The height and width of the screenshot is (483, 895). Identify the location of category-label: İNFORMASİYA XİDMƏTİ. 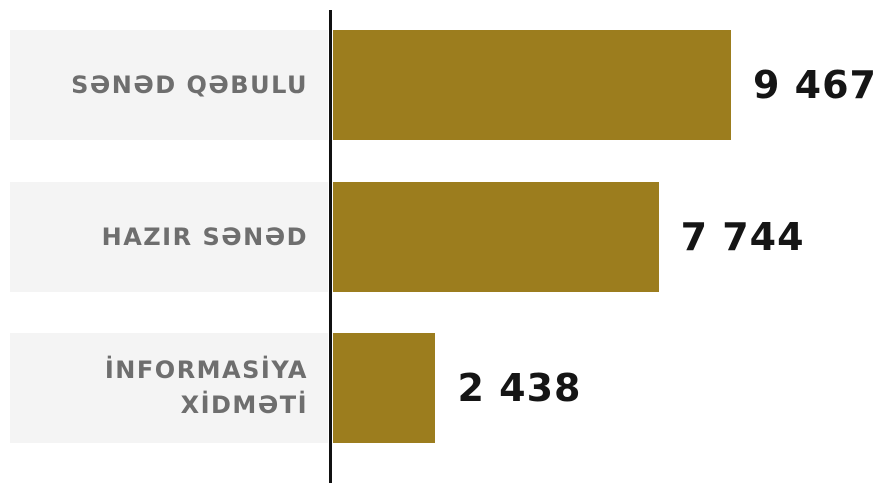
(206, 387).